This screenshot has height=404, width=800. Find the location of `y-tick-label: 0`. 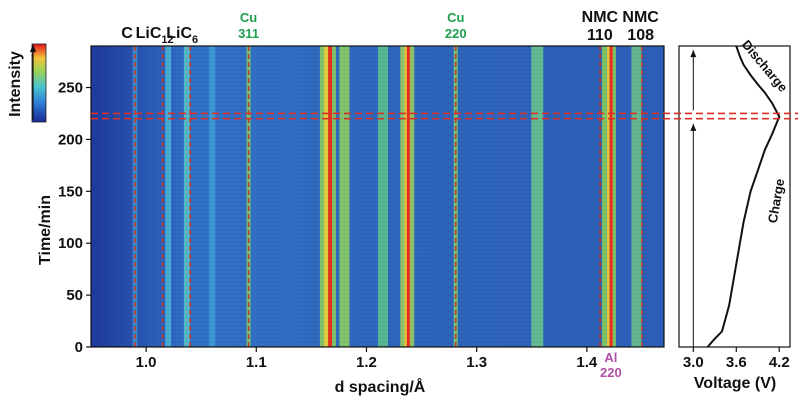

y-tick-label: 0 is located at coordinates (79, 347).